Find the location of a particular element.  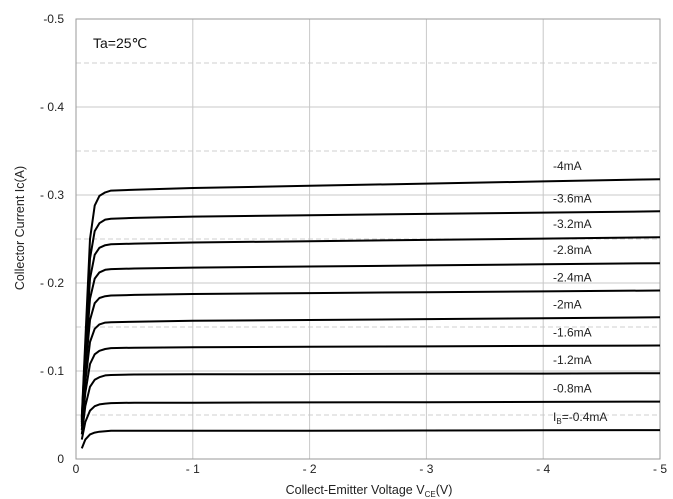

y-tick-label-2: - 0.2 is located at coordinates (52, 283).